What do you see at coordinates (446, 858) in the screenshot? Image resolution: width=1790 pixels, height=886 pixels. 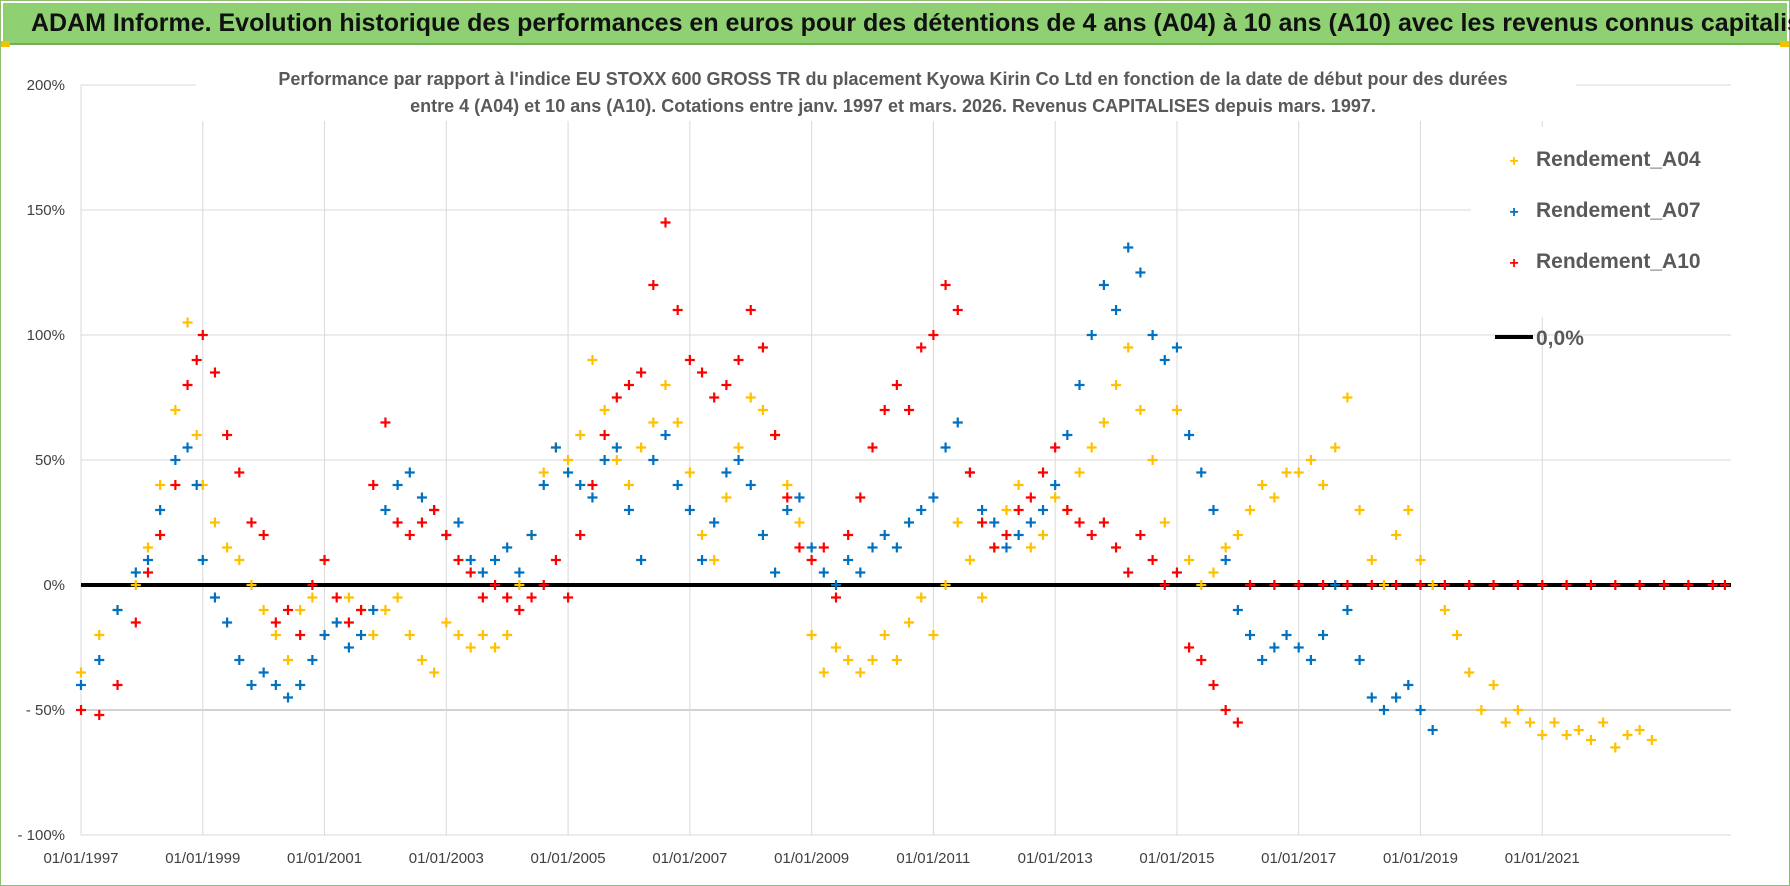 I see `x-tick-label: 01/01/2003` at bounding box center [446, 858].